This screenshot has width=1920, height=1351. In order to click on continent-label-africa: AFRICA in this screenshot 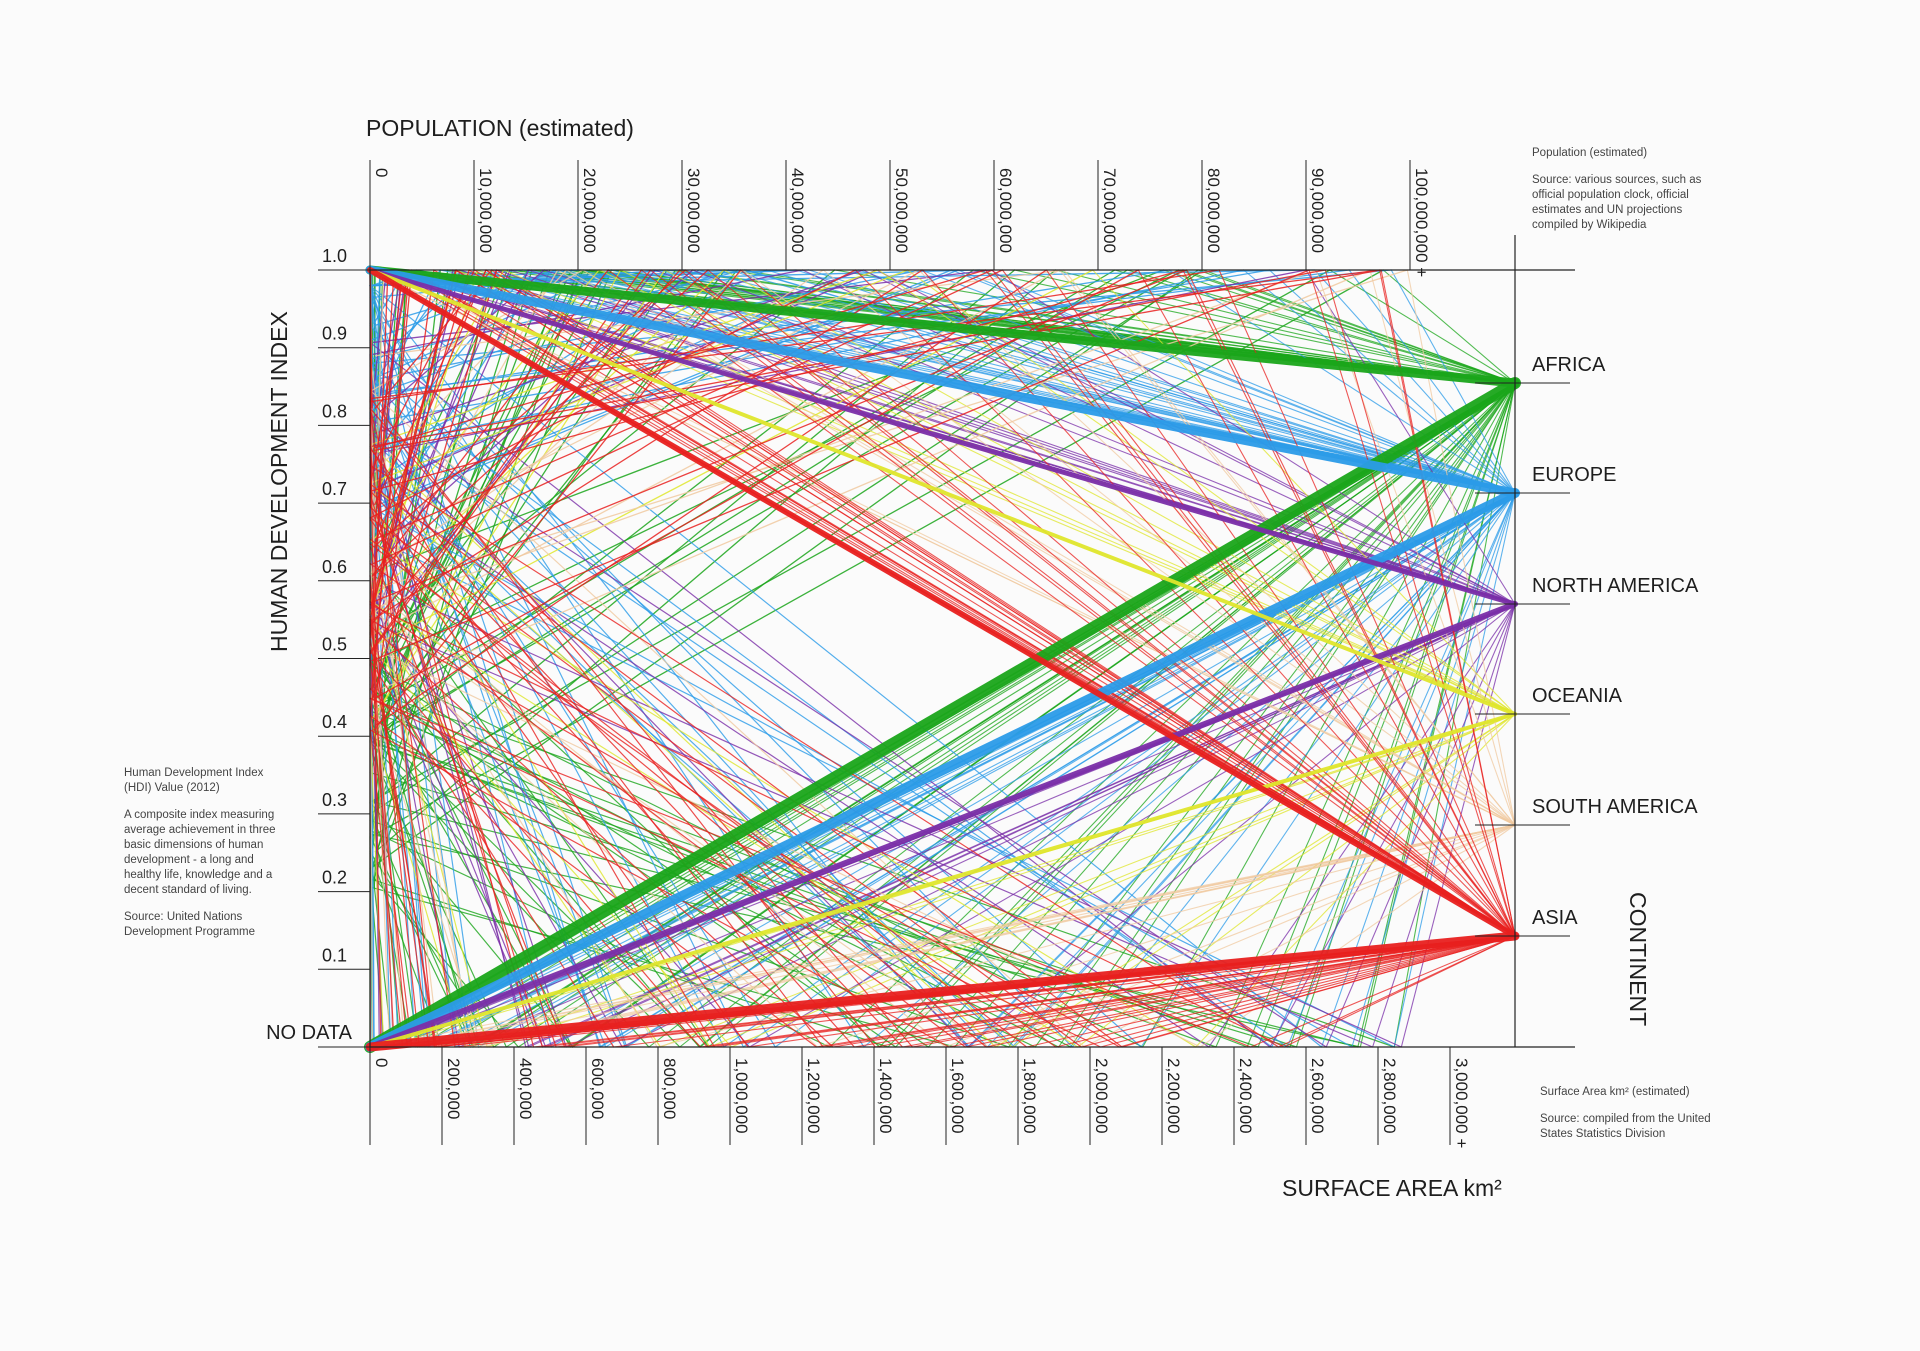, I will do `click(1569, 365)`.